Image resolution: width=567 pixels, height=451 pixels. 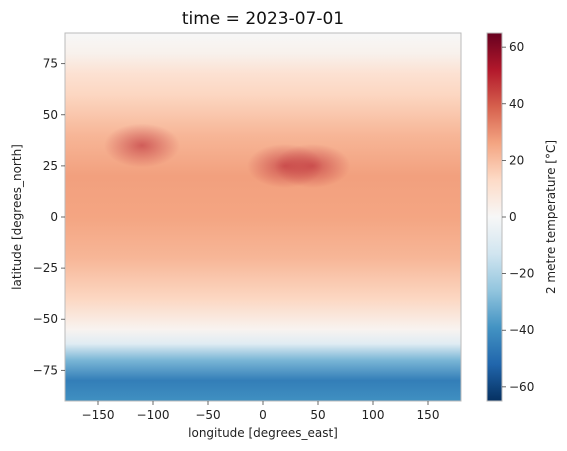 What do you see at coordinates (263, 433) in the screenshot?
I see `x-axis-label: longitude [degrees_east]` at bounding box center [263, 433].